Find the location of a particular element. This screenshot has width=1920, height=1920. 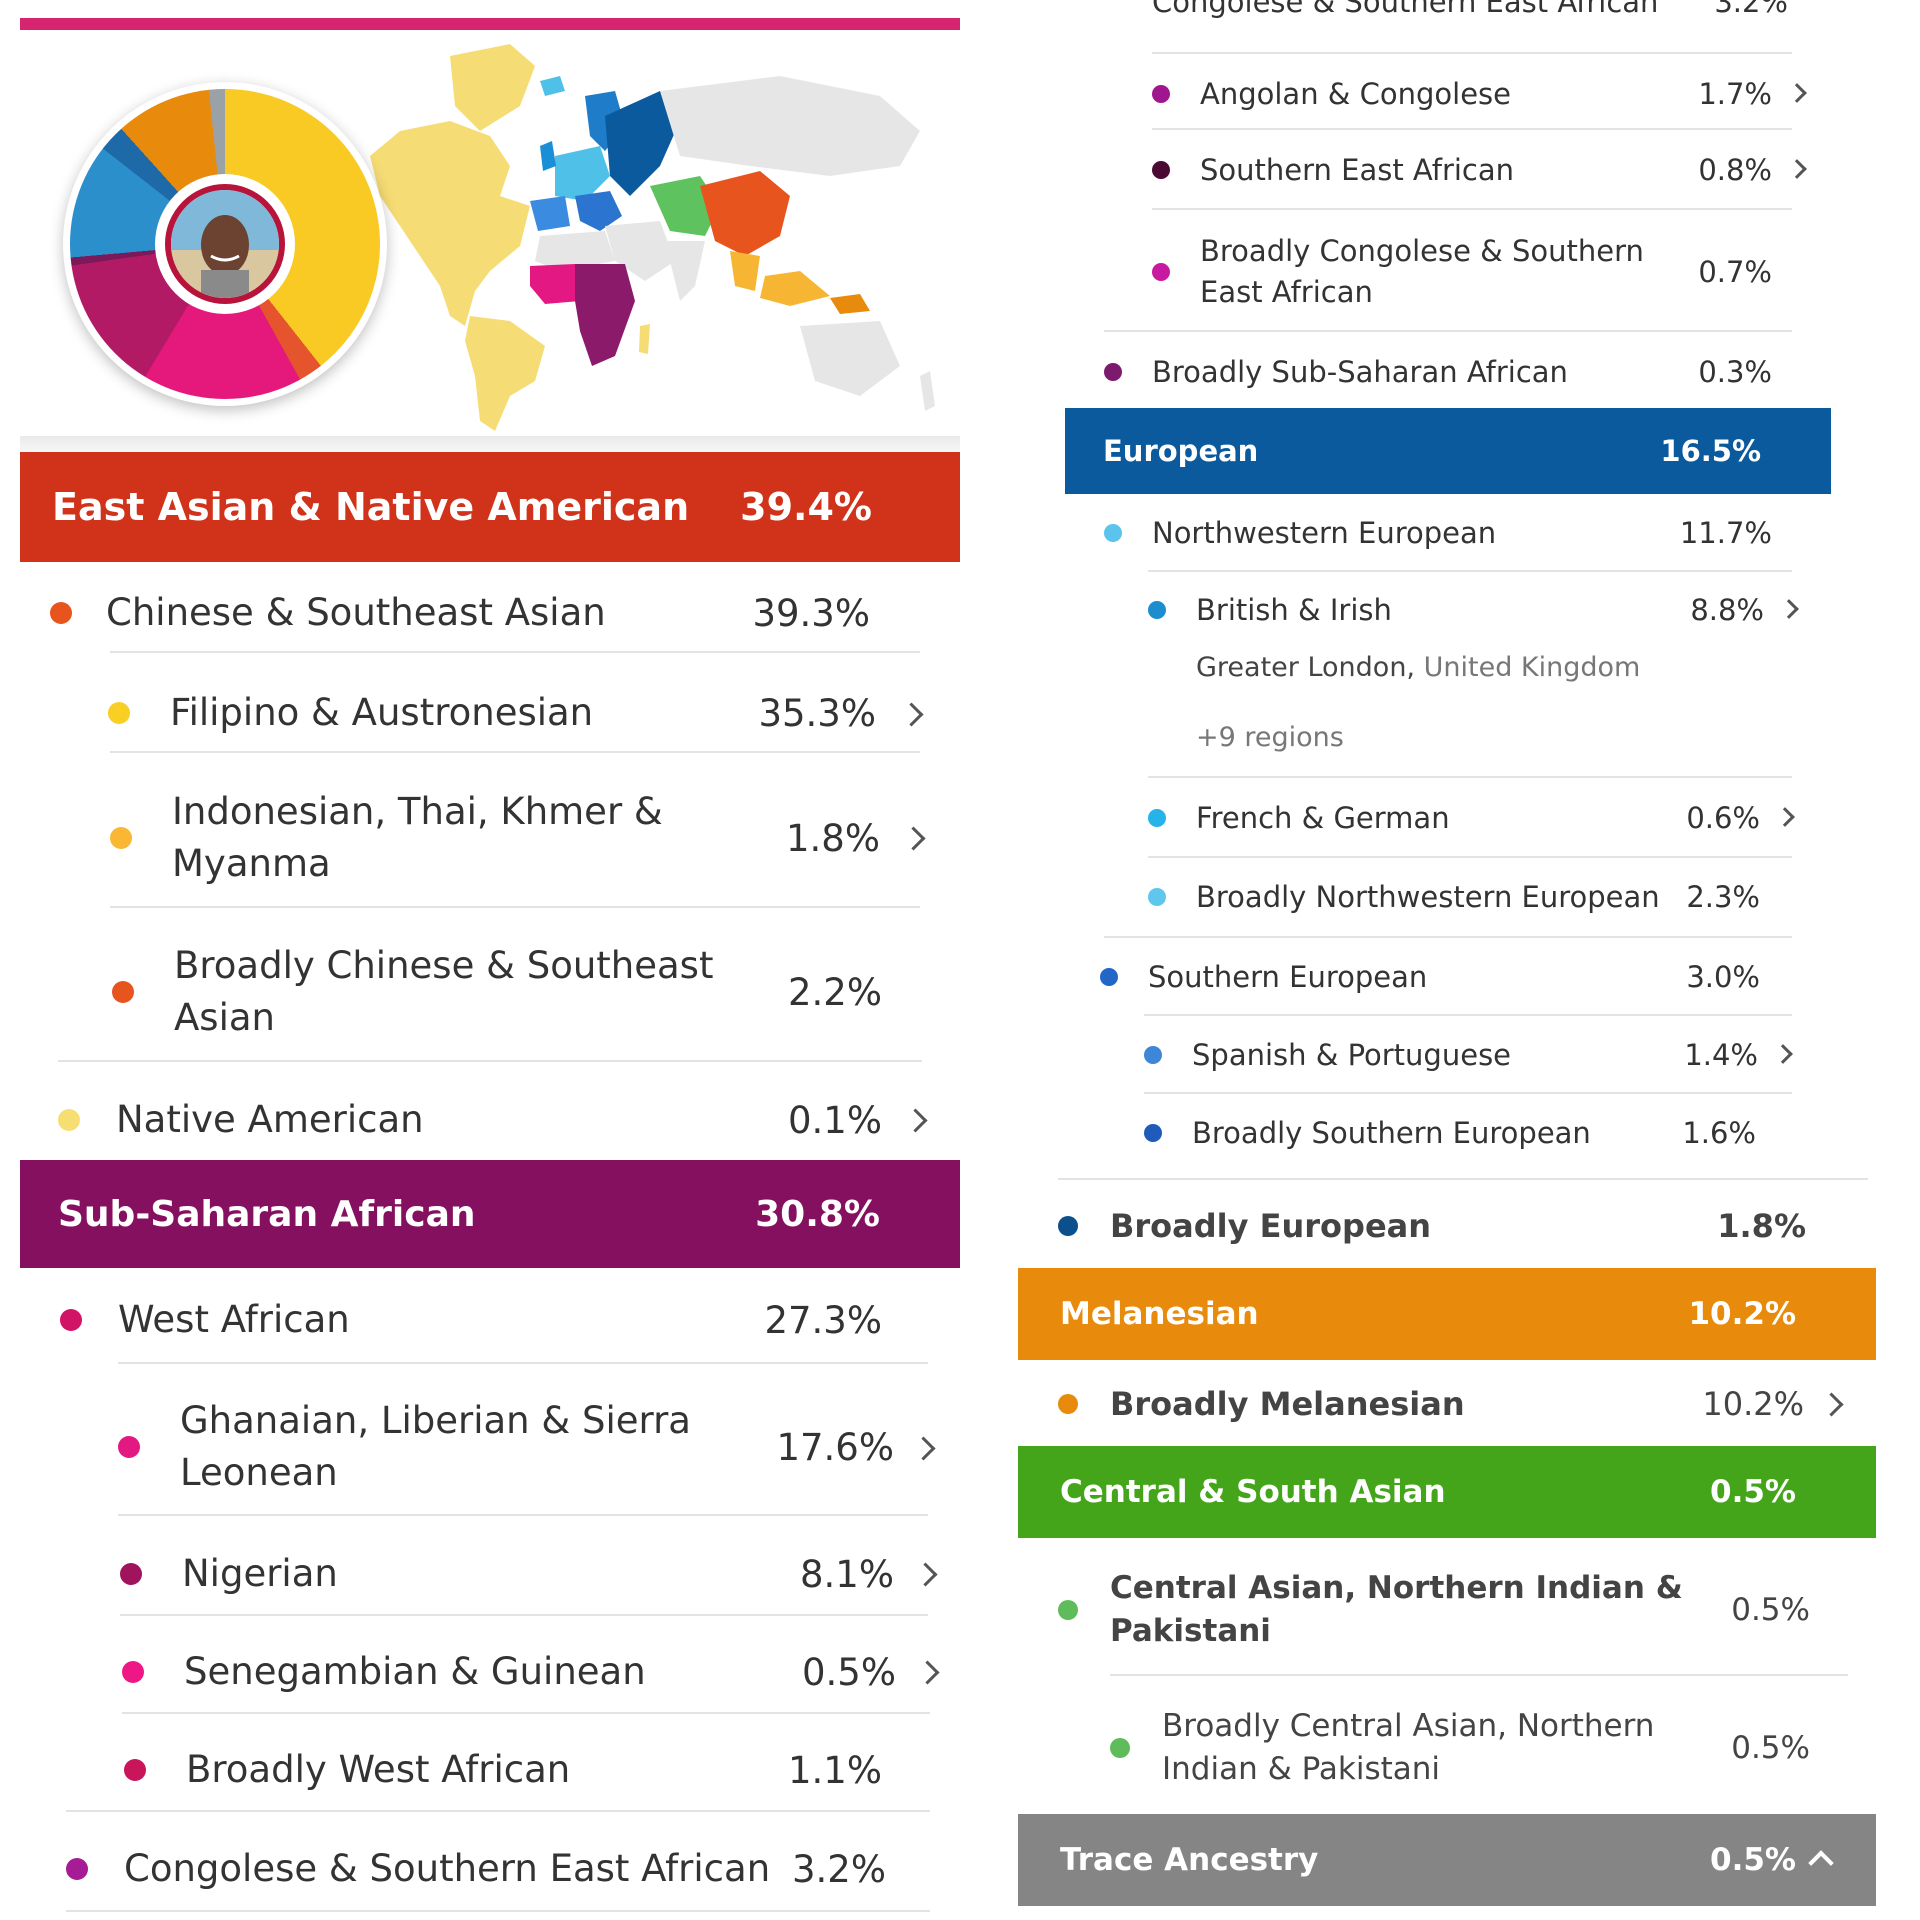

region-band-label: Sub-Saharan African is located at coordinates (267, 1214).